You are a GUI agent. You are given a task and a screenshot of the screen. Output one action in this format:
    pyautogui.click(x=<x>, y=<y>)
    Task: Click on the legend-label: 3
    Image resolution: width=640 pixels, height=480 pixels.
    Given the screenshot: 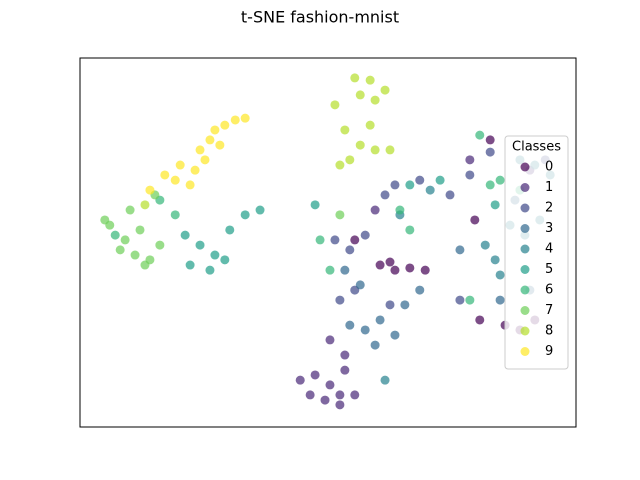 What is the action you would take?
    pyautogui.click(x=549, y=228)
    